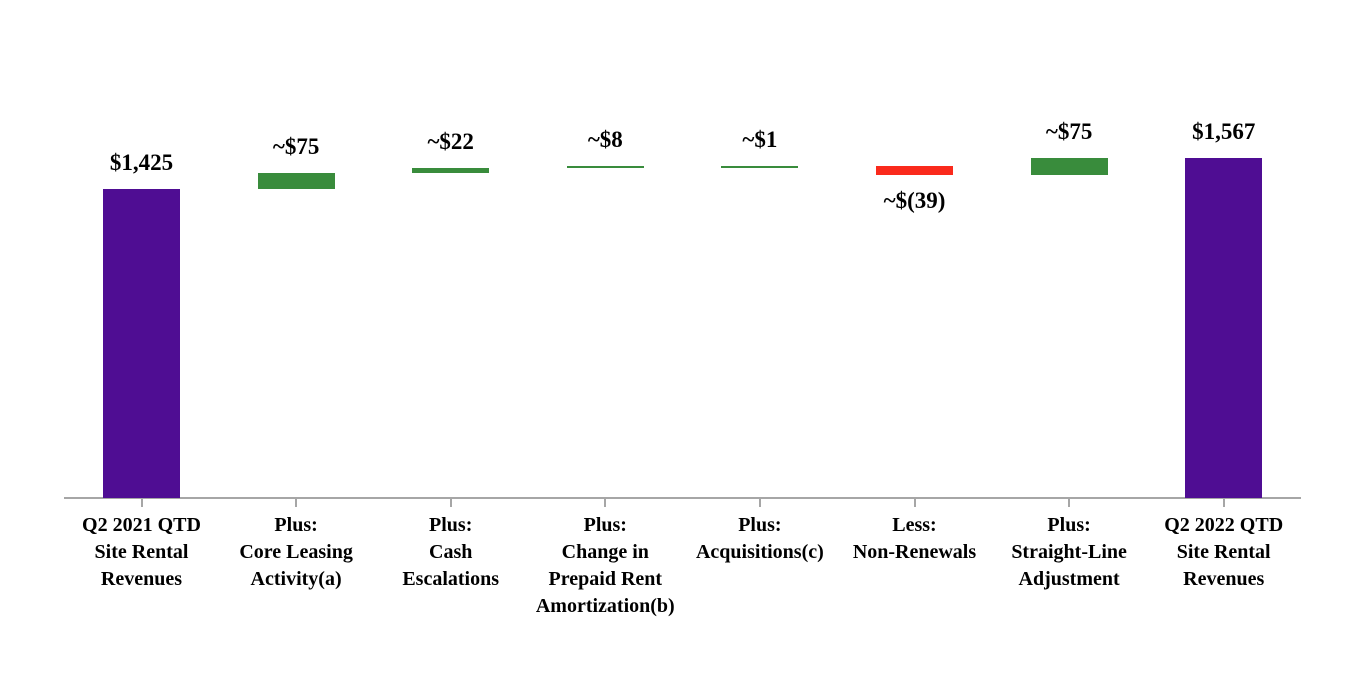 This screenshot has height=680, width=1364. What do you see at coordinates (682, 498) in the screenshot?
I see `x-axis-line` at bounding box center [682, 498].